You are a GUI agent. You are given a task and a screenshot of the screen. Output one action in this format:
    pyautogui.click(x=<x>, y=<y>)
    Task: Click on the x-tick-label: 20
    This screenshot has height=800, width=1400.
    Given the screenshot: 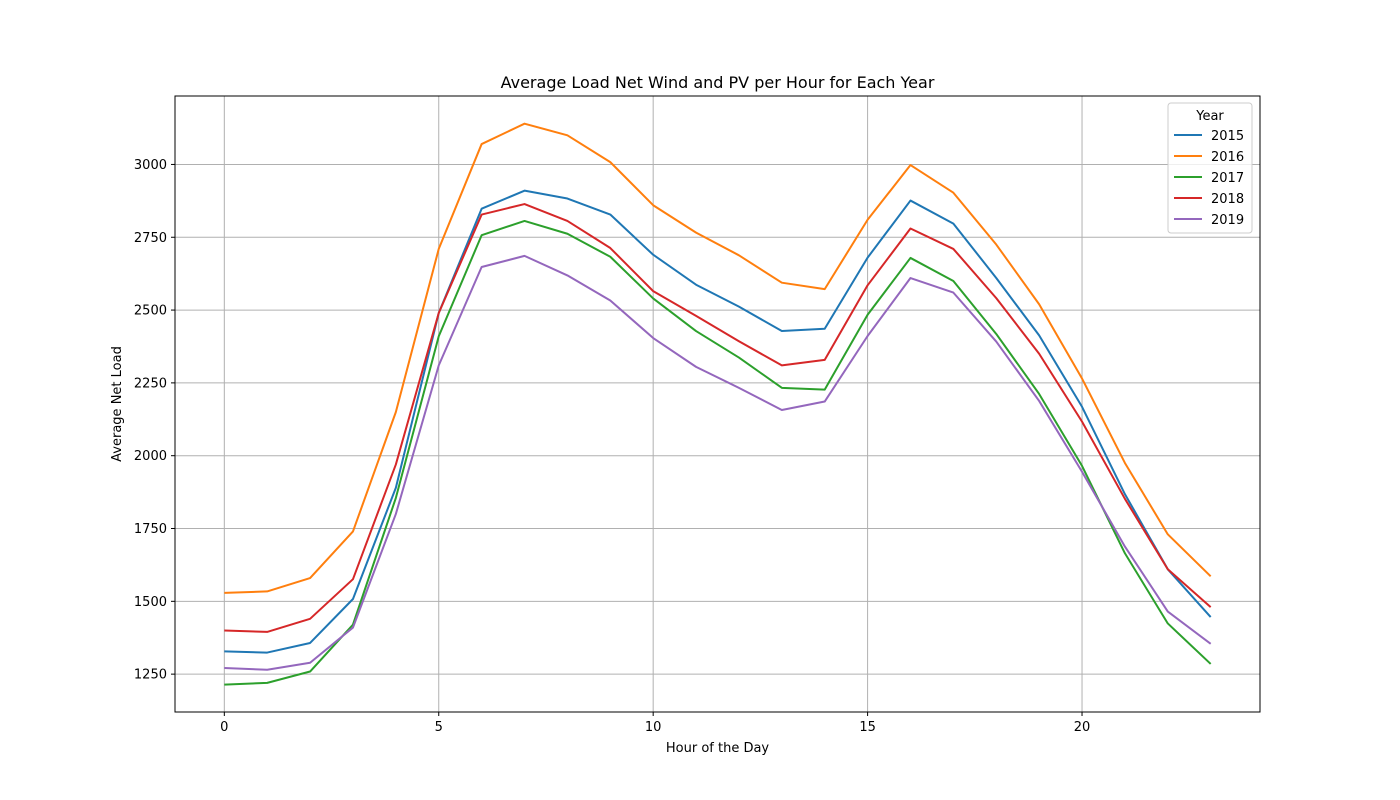 What is the action you would take?
    pyautogui.click(x=1082, y=727)
    